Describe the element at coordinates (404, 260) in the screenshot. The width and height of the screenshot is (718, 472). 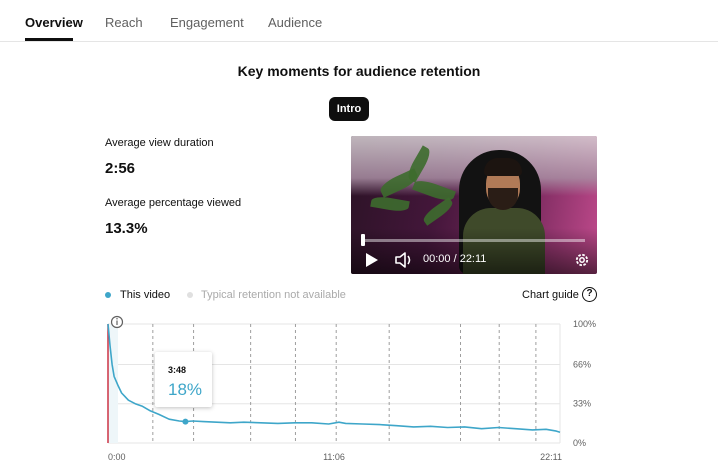
I see `volume-icon` at that location.